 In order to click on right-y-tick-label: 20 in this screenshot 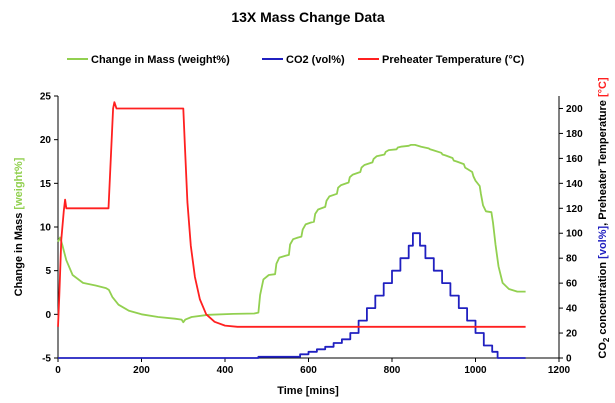, I will do `click(572, 334)`.